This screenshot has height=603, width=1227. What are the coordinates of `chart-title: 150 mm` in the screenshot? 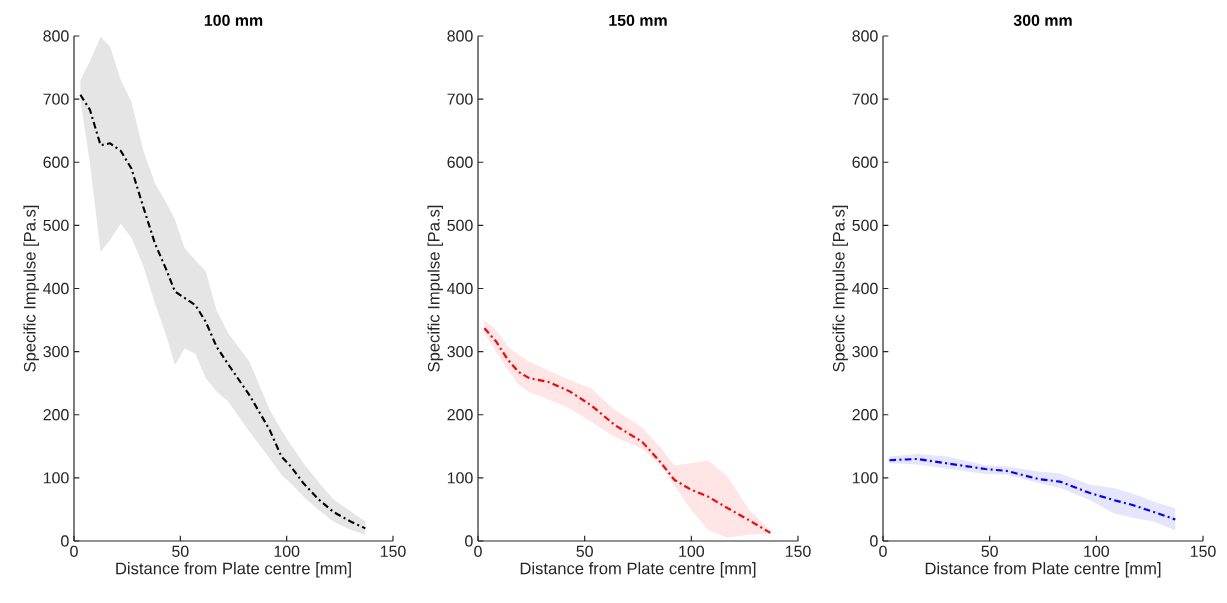 It's located at (638, 20).